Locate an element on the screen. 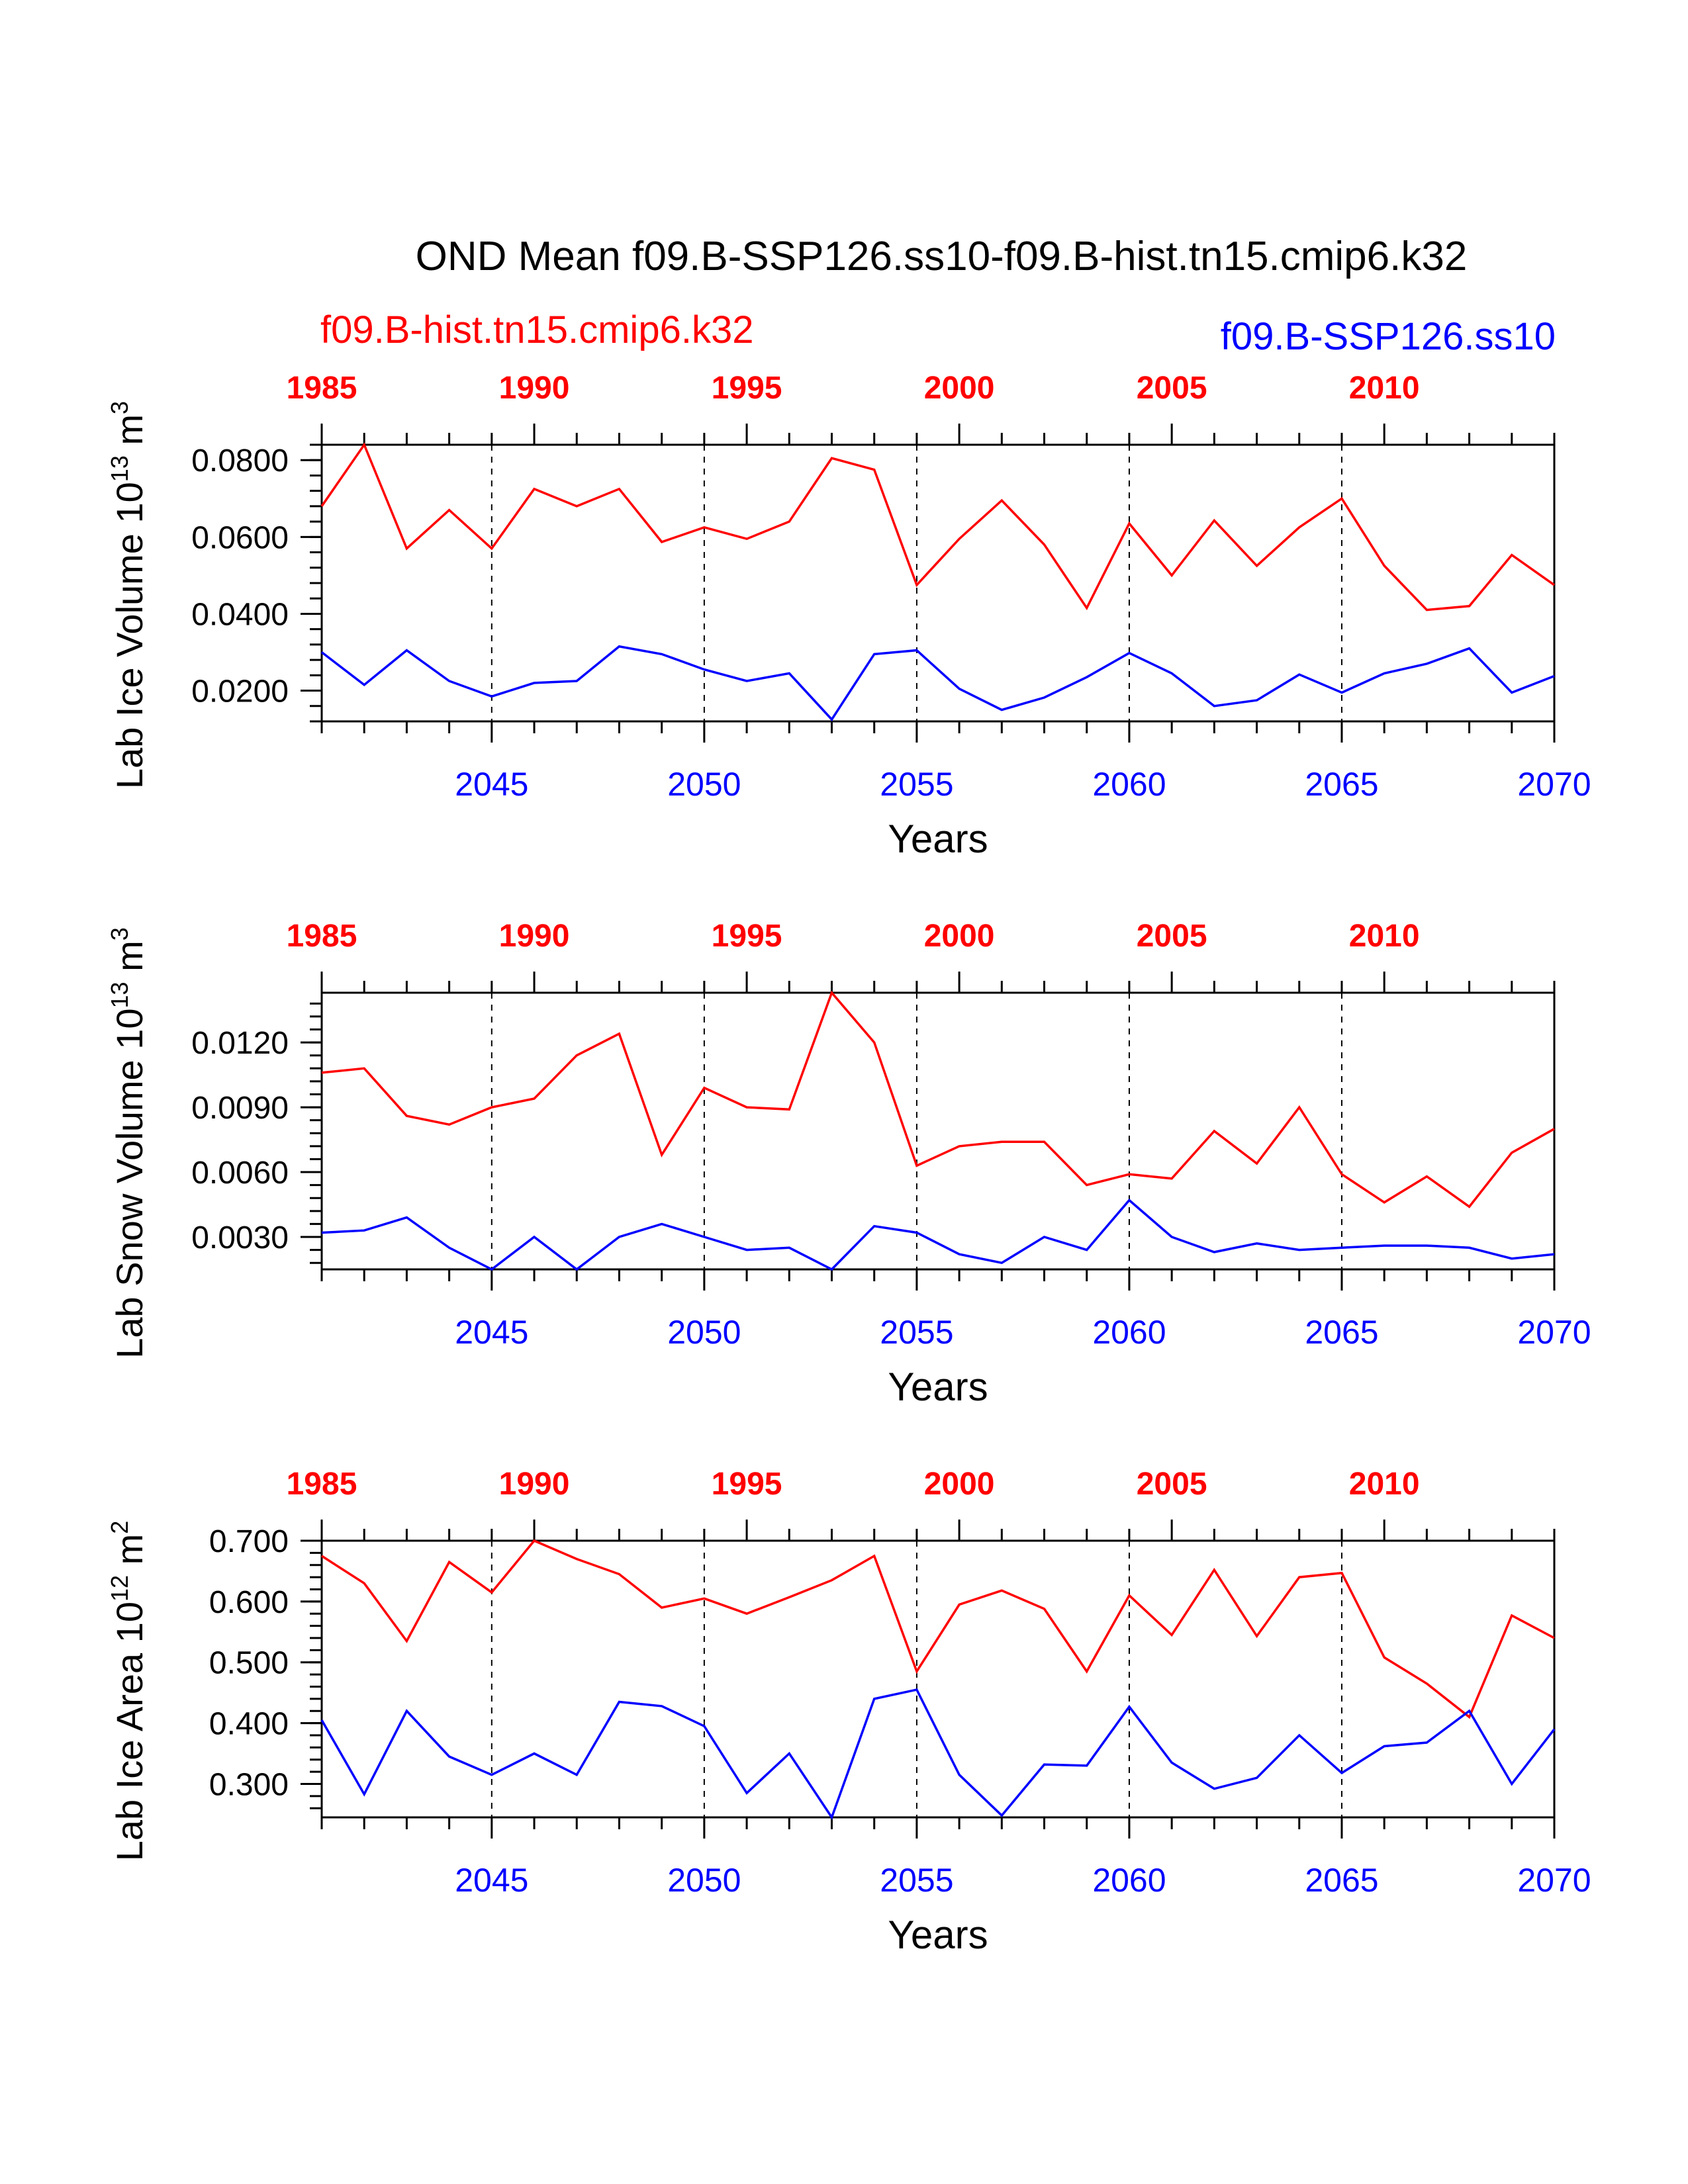 The width and height of the screenshot is (1688, 2184). y-axis-label-part: Lab Snow Volume 10 is located at coordinates (129, 1184).